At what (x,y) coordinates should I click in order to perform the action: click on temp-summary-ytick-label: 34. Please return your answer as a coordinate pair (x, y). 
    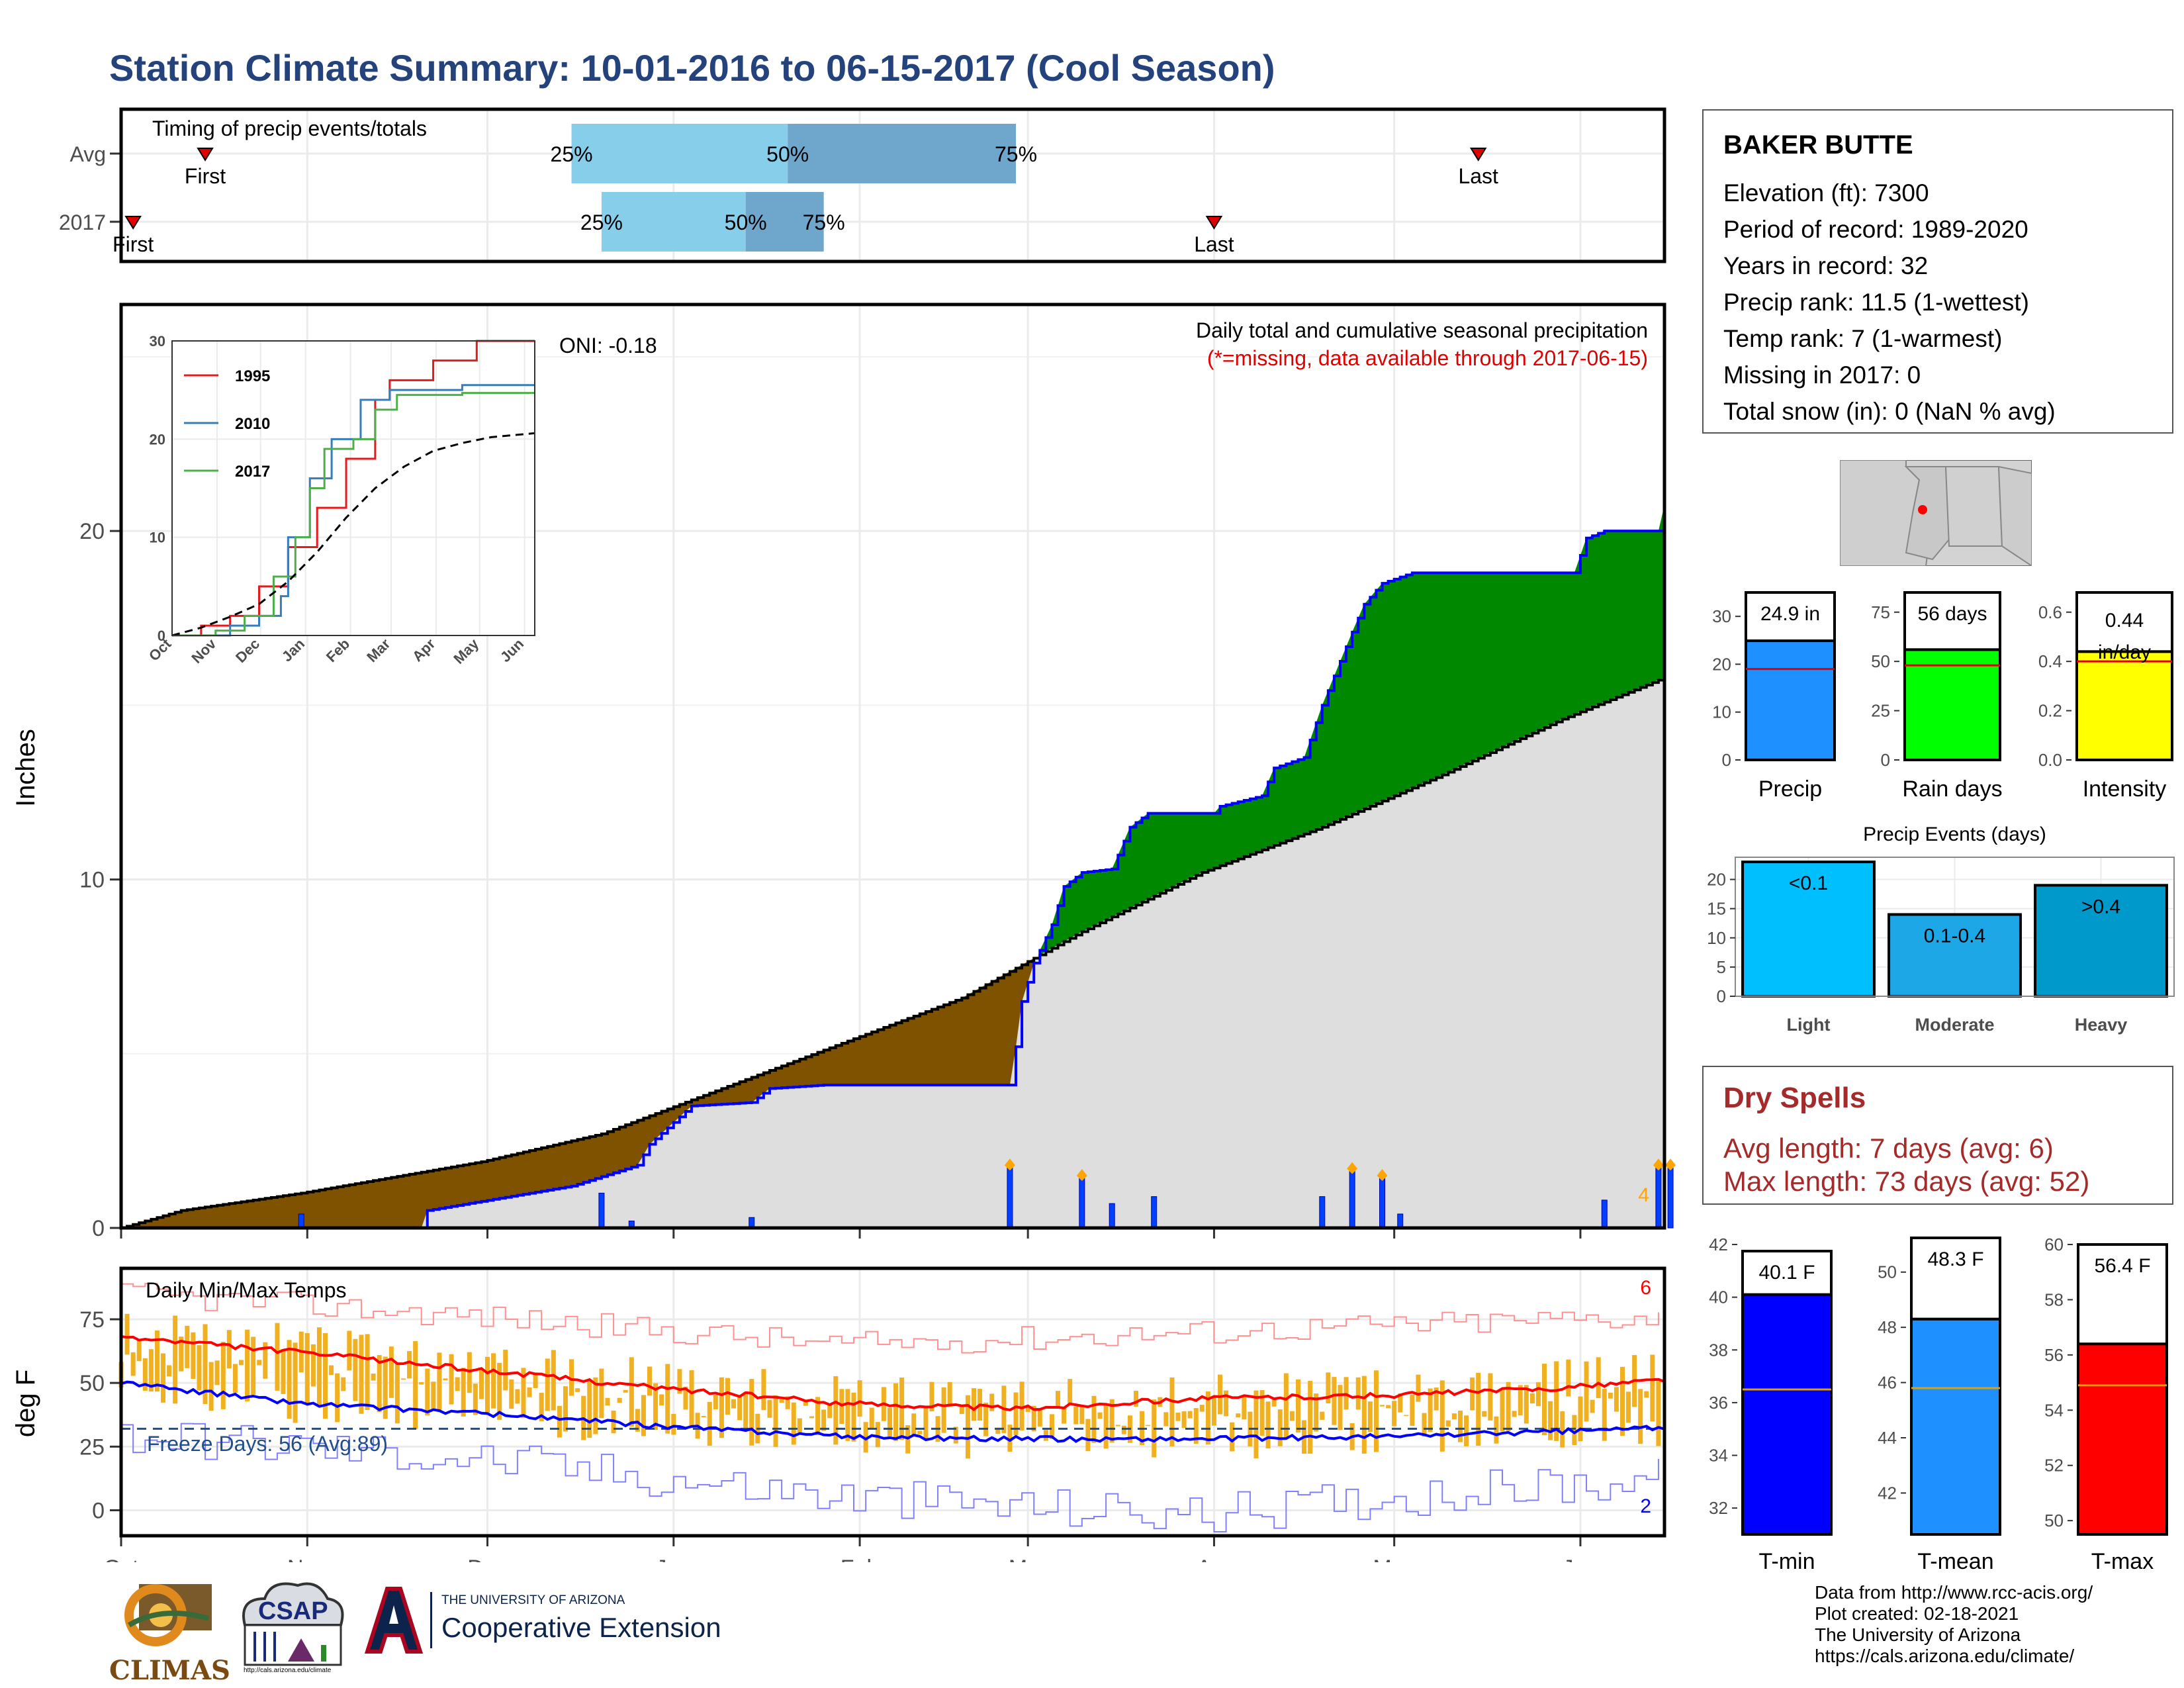
    Looking at the image, I should click on (1718, 1456).